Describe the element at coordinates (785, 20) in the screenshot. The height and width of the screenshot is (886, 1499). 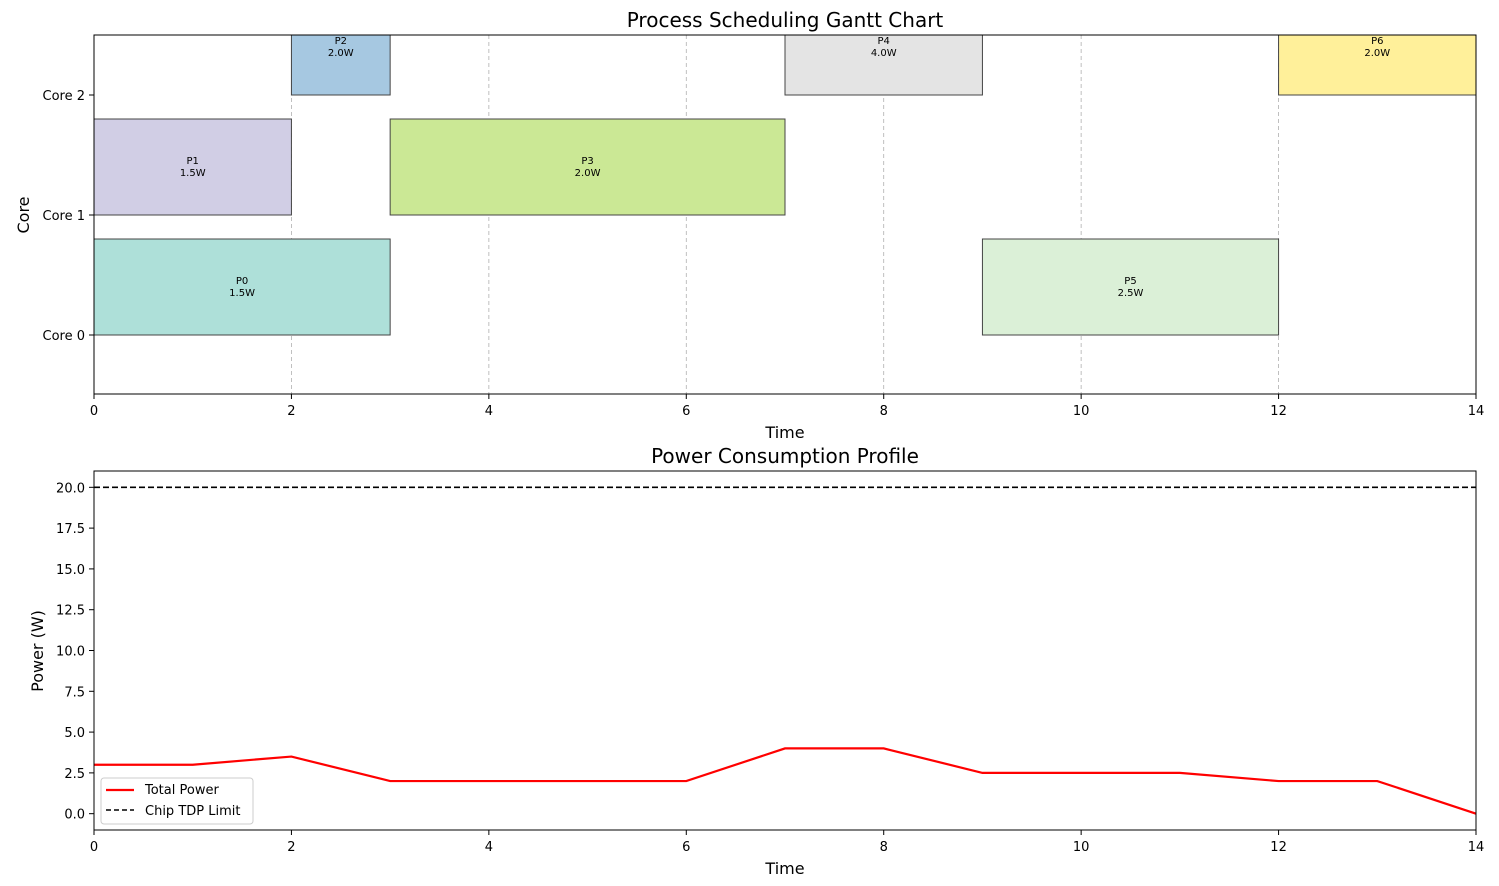
I see `gantt-title: Process Scheduling Gantt Chart` at that location.